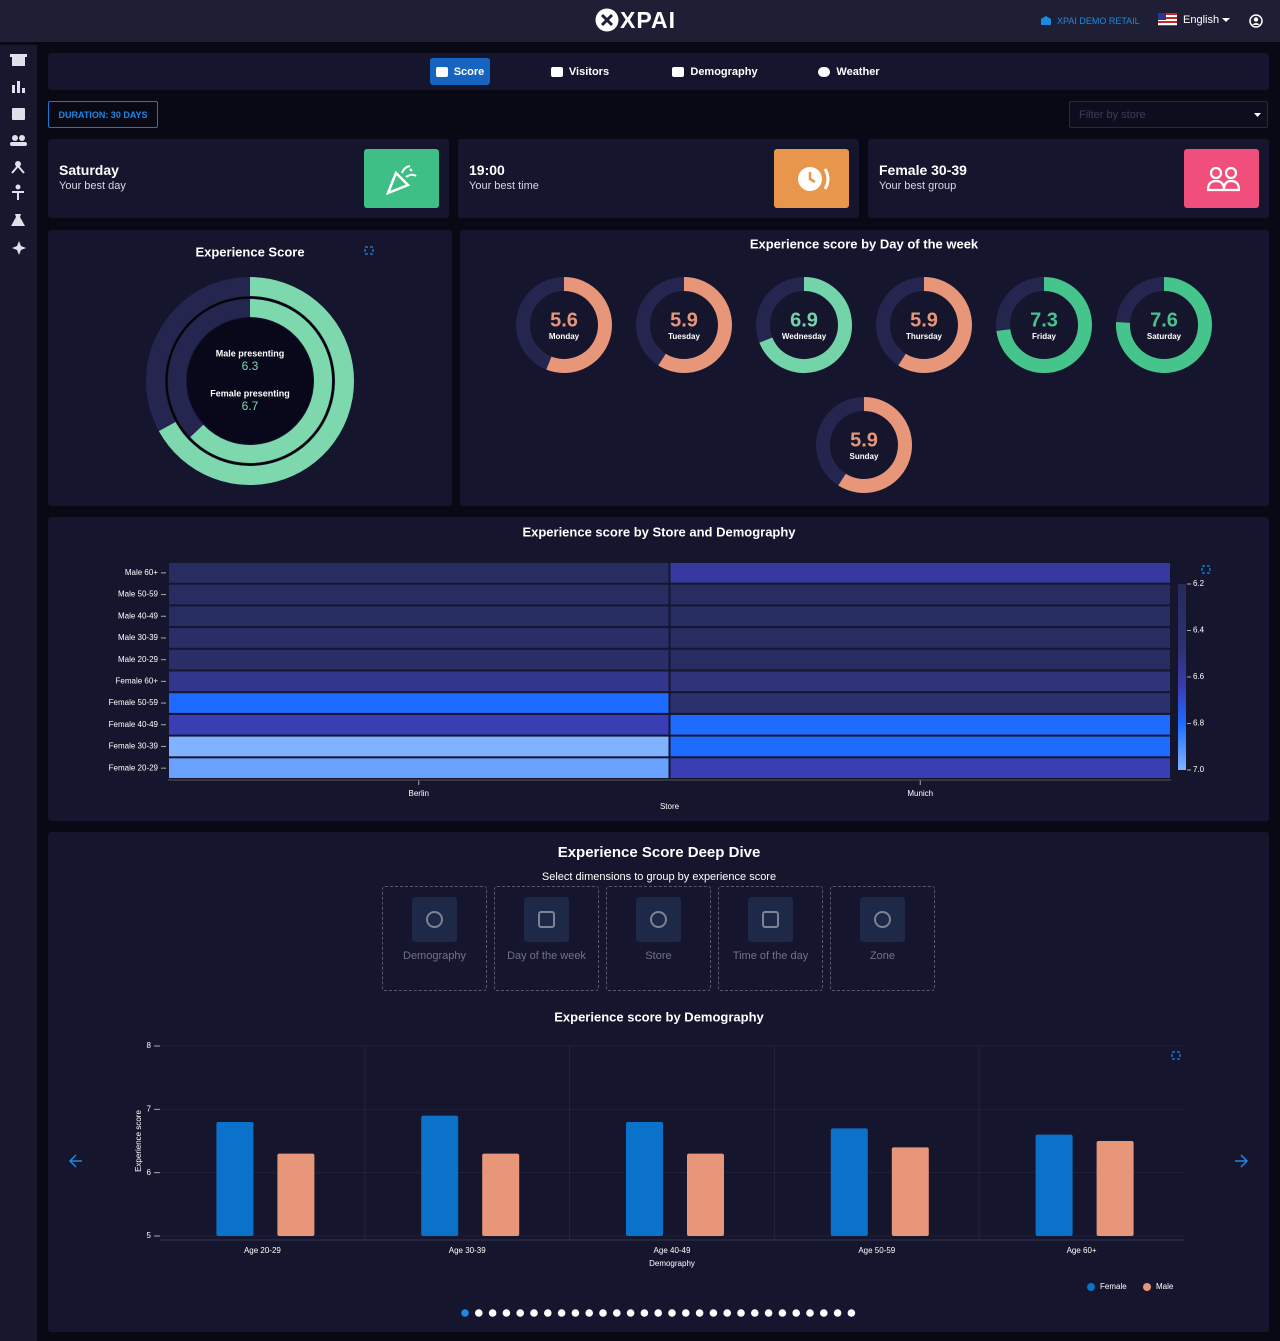  I want to click on next-arrow, so click(1242, 1161).